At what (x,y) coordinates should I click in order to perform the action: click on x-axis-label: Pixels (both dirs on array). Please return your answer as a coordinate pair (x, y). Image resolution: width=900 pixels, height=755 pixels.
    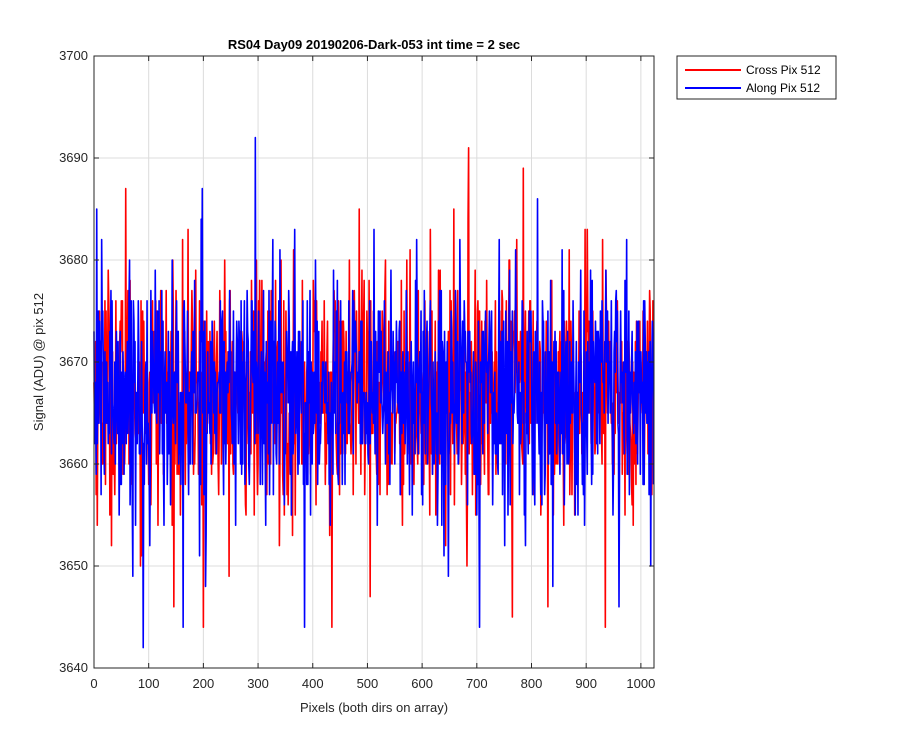
    Looking at the image, I should click on (374, 707).